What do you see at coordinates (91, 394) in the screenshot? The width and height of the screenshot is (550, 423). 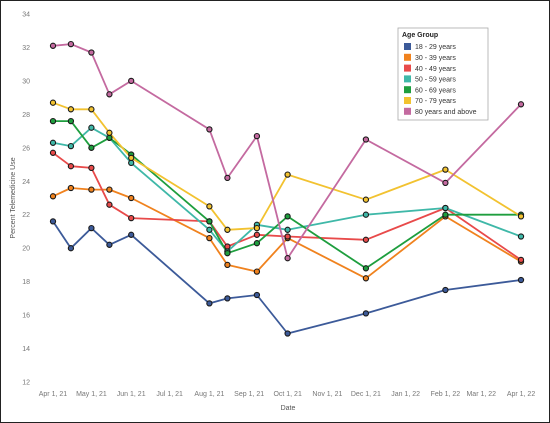 I see `x-tick-label: May 1, 21` at bounding box center [91, 394].